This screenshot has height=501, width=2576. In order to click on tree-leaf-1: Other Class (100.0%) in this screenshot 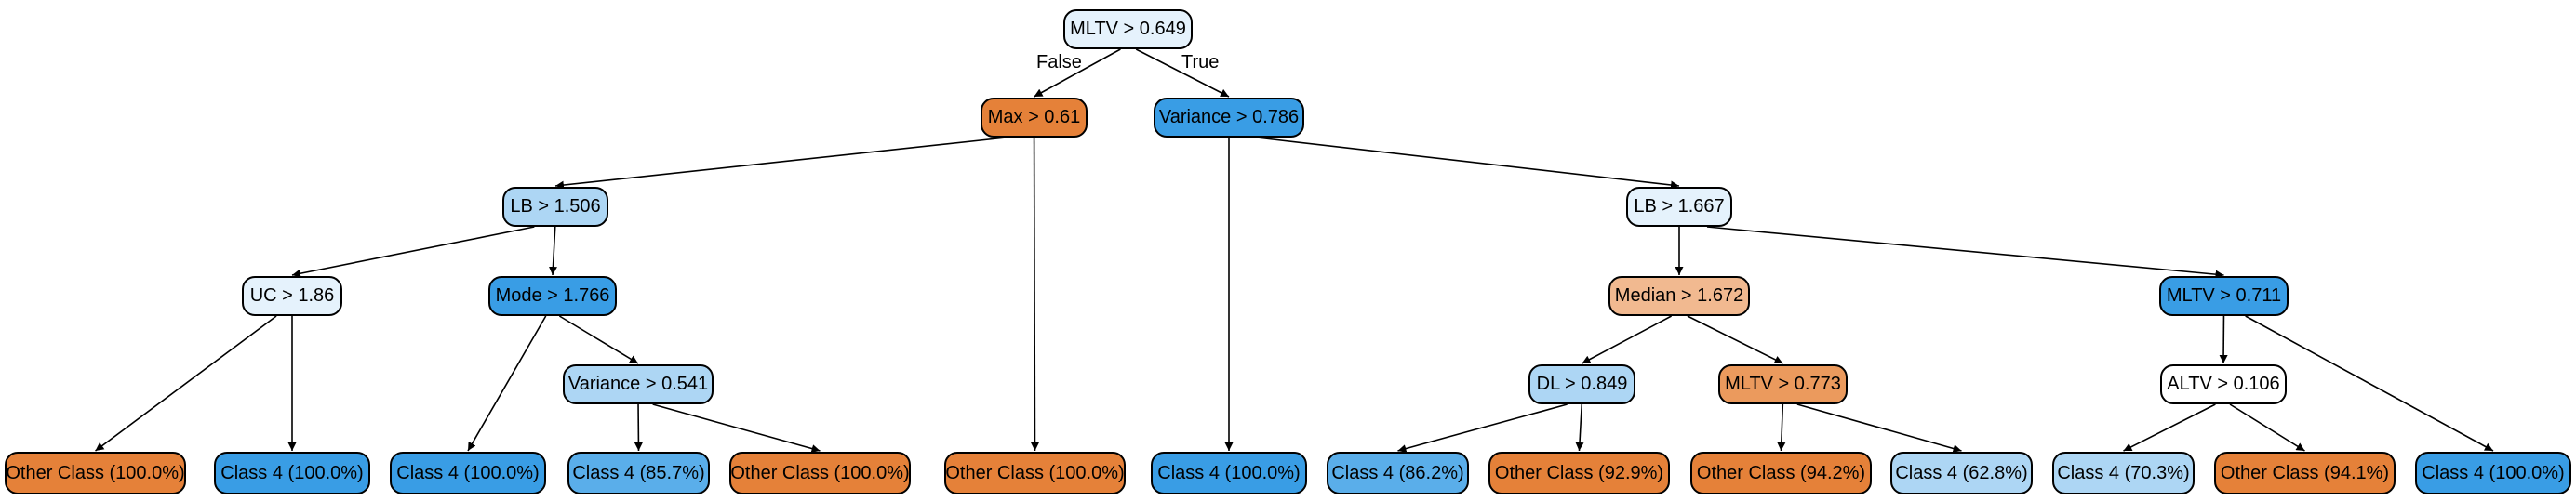, I will do `click(95, 473)`.